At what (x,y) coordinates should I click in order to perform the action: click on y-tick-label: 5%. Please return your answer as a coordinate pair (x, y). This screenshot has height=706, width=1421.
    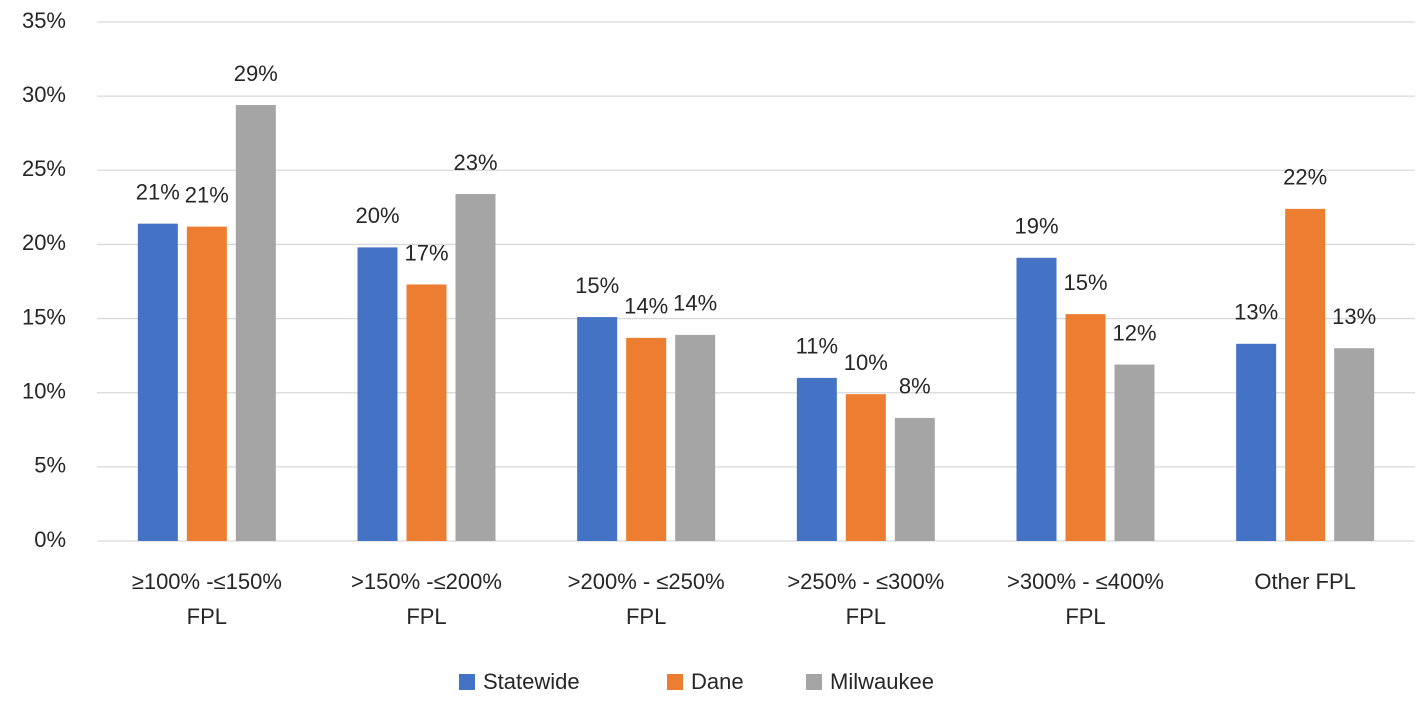
    Looking at the image, I should click on (50, 465).